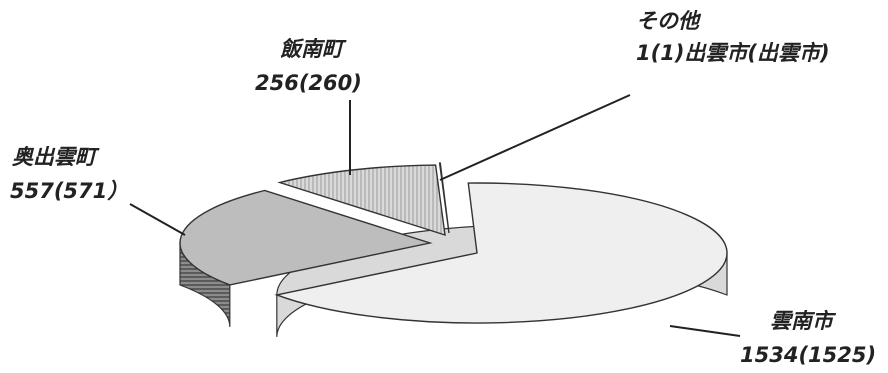 Image resolution: width=888 pixels, height=373 pixels. Describe the element at coordinates (801, 321) in the screenshot. I see `label-unnan-name: 雲南市` at that location.